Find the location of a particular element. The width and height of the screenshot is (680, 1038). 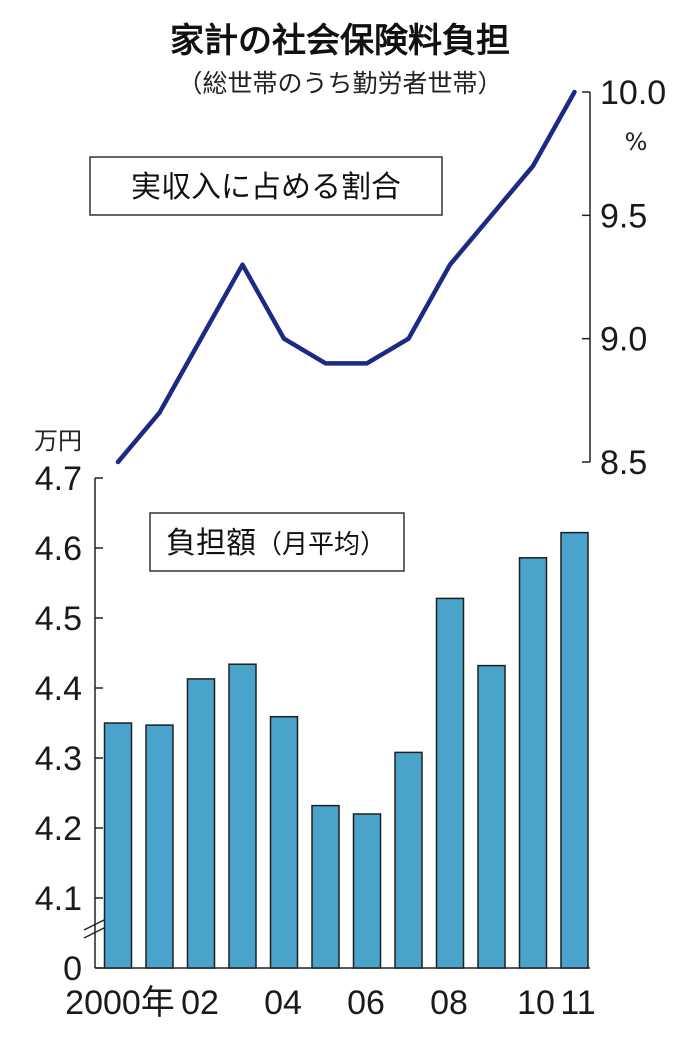

bar-unit-label: 万円 is located at coordinates (58, 441).